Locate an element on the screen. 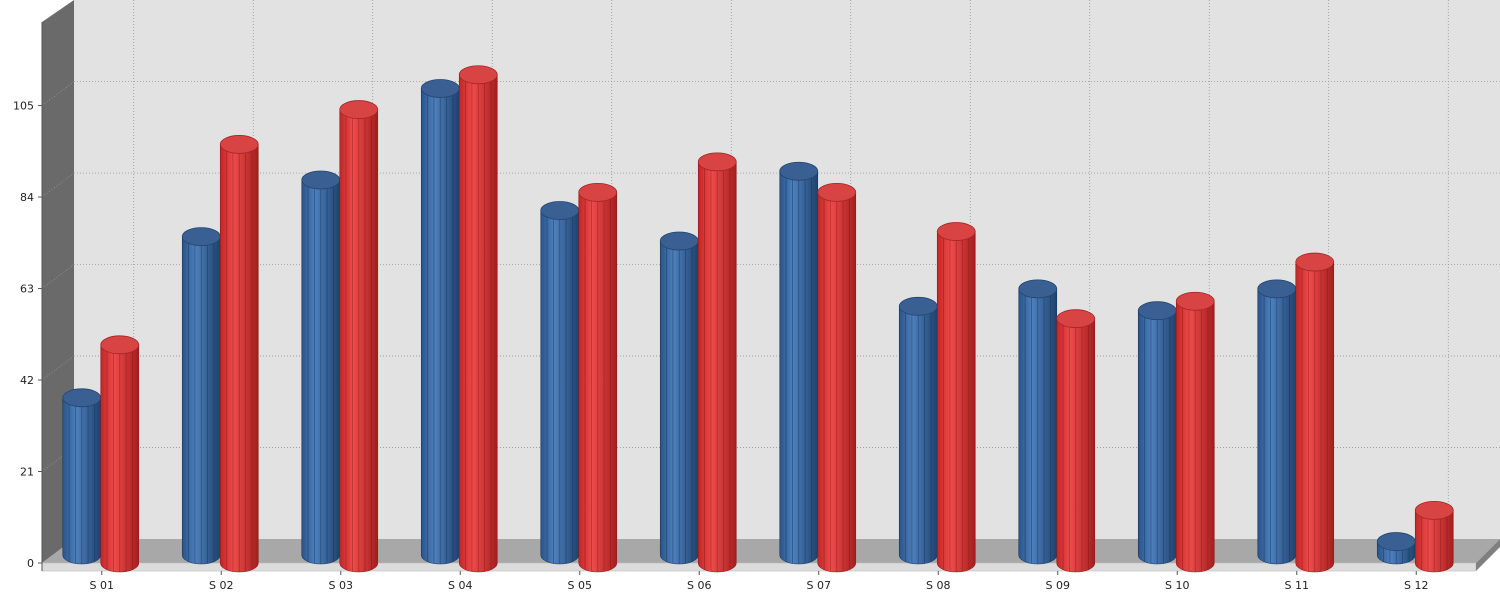 This screenshot has width=1500, height=604. floor is located at coordinates (771, 551).